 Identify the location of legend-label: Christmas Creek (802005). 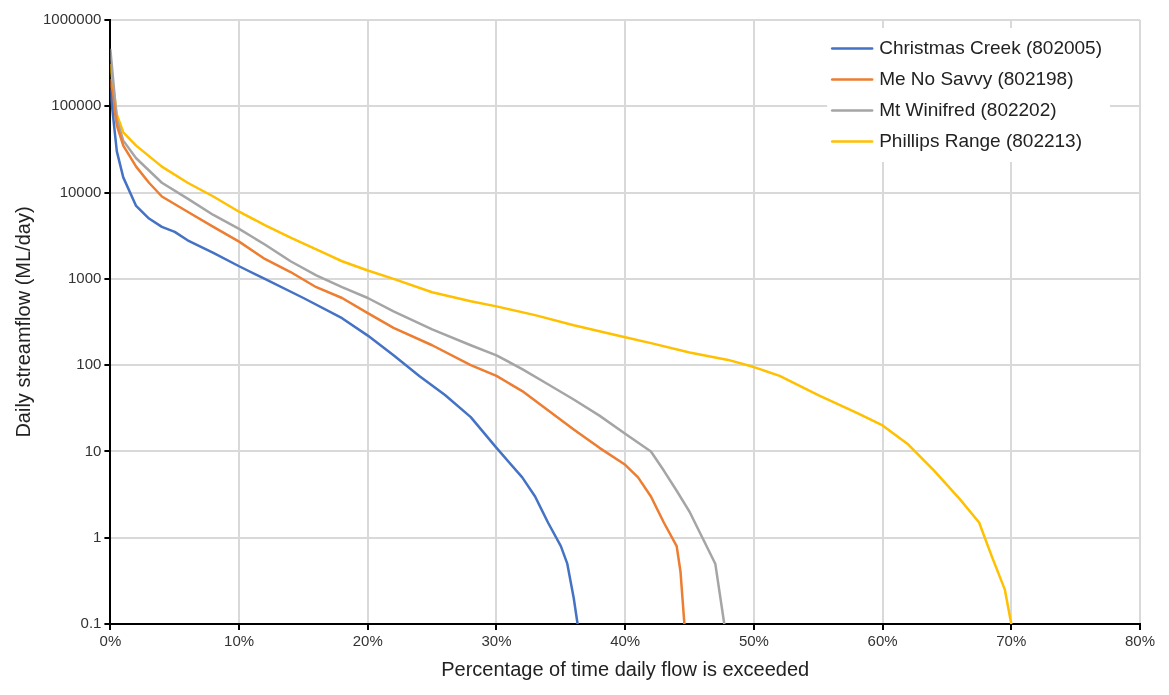
(990, 47).